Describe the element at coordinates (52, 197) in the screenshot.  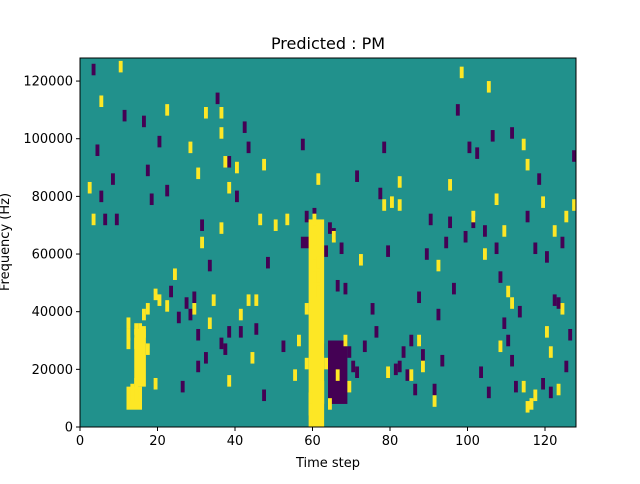
I see `y-tick-label: 80000` at that location.